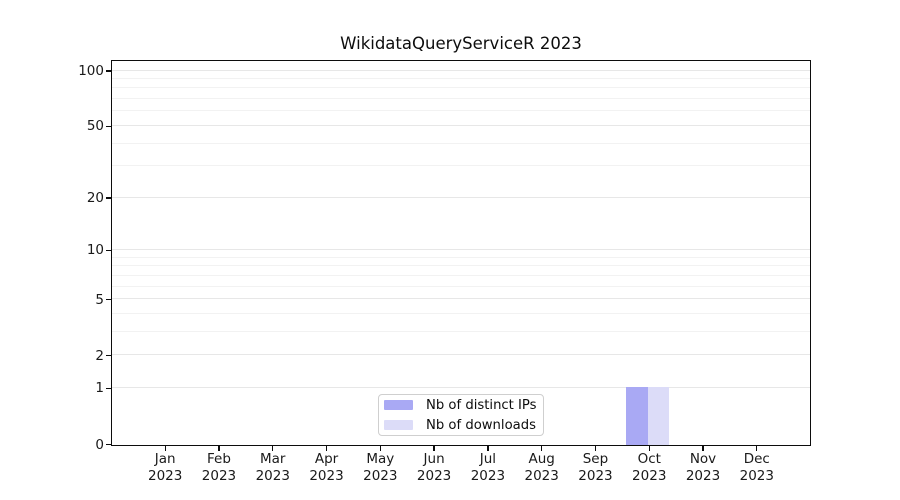 This screenshot has width=900, height=500. Describe the element at coordinates (637, 415) in the screenshot. I see `bar-nb-of-distinct-ips-oct-2023` at that location.